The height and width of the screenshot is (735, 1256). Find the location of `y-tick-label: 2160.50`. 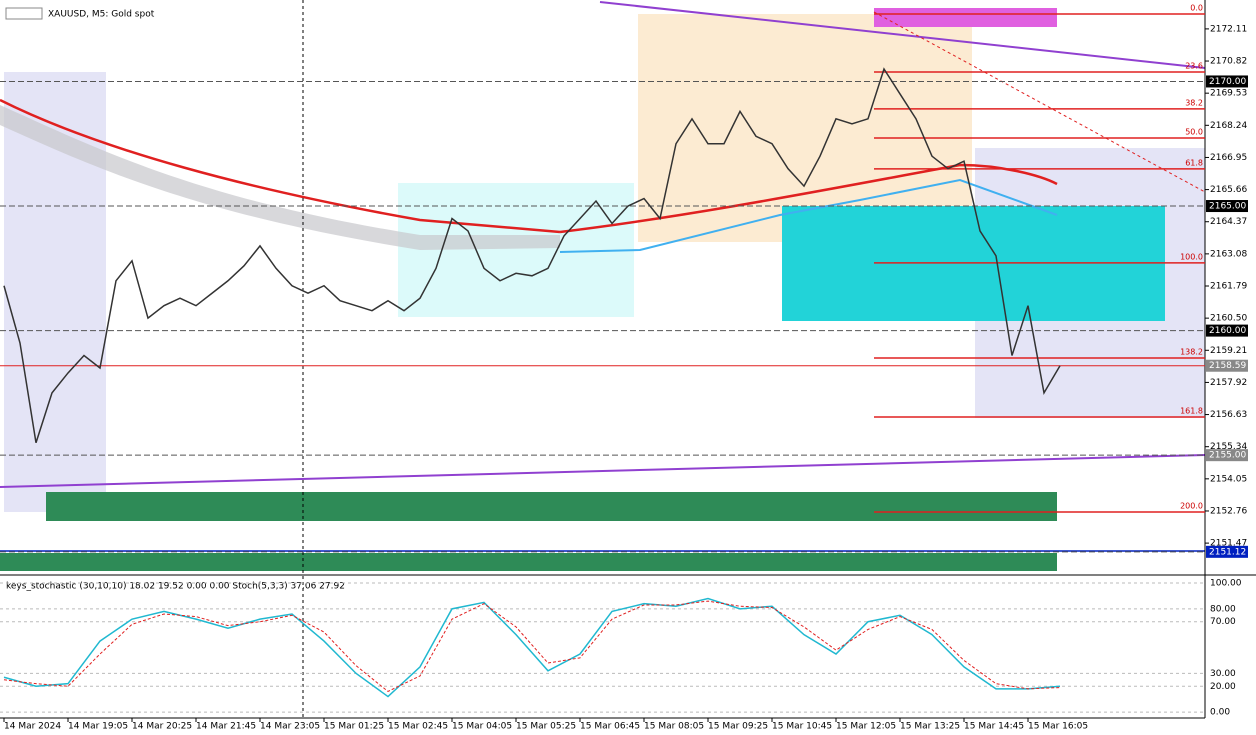

y-tick-label: 2160.50 is located at coordinates (1228, 319).